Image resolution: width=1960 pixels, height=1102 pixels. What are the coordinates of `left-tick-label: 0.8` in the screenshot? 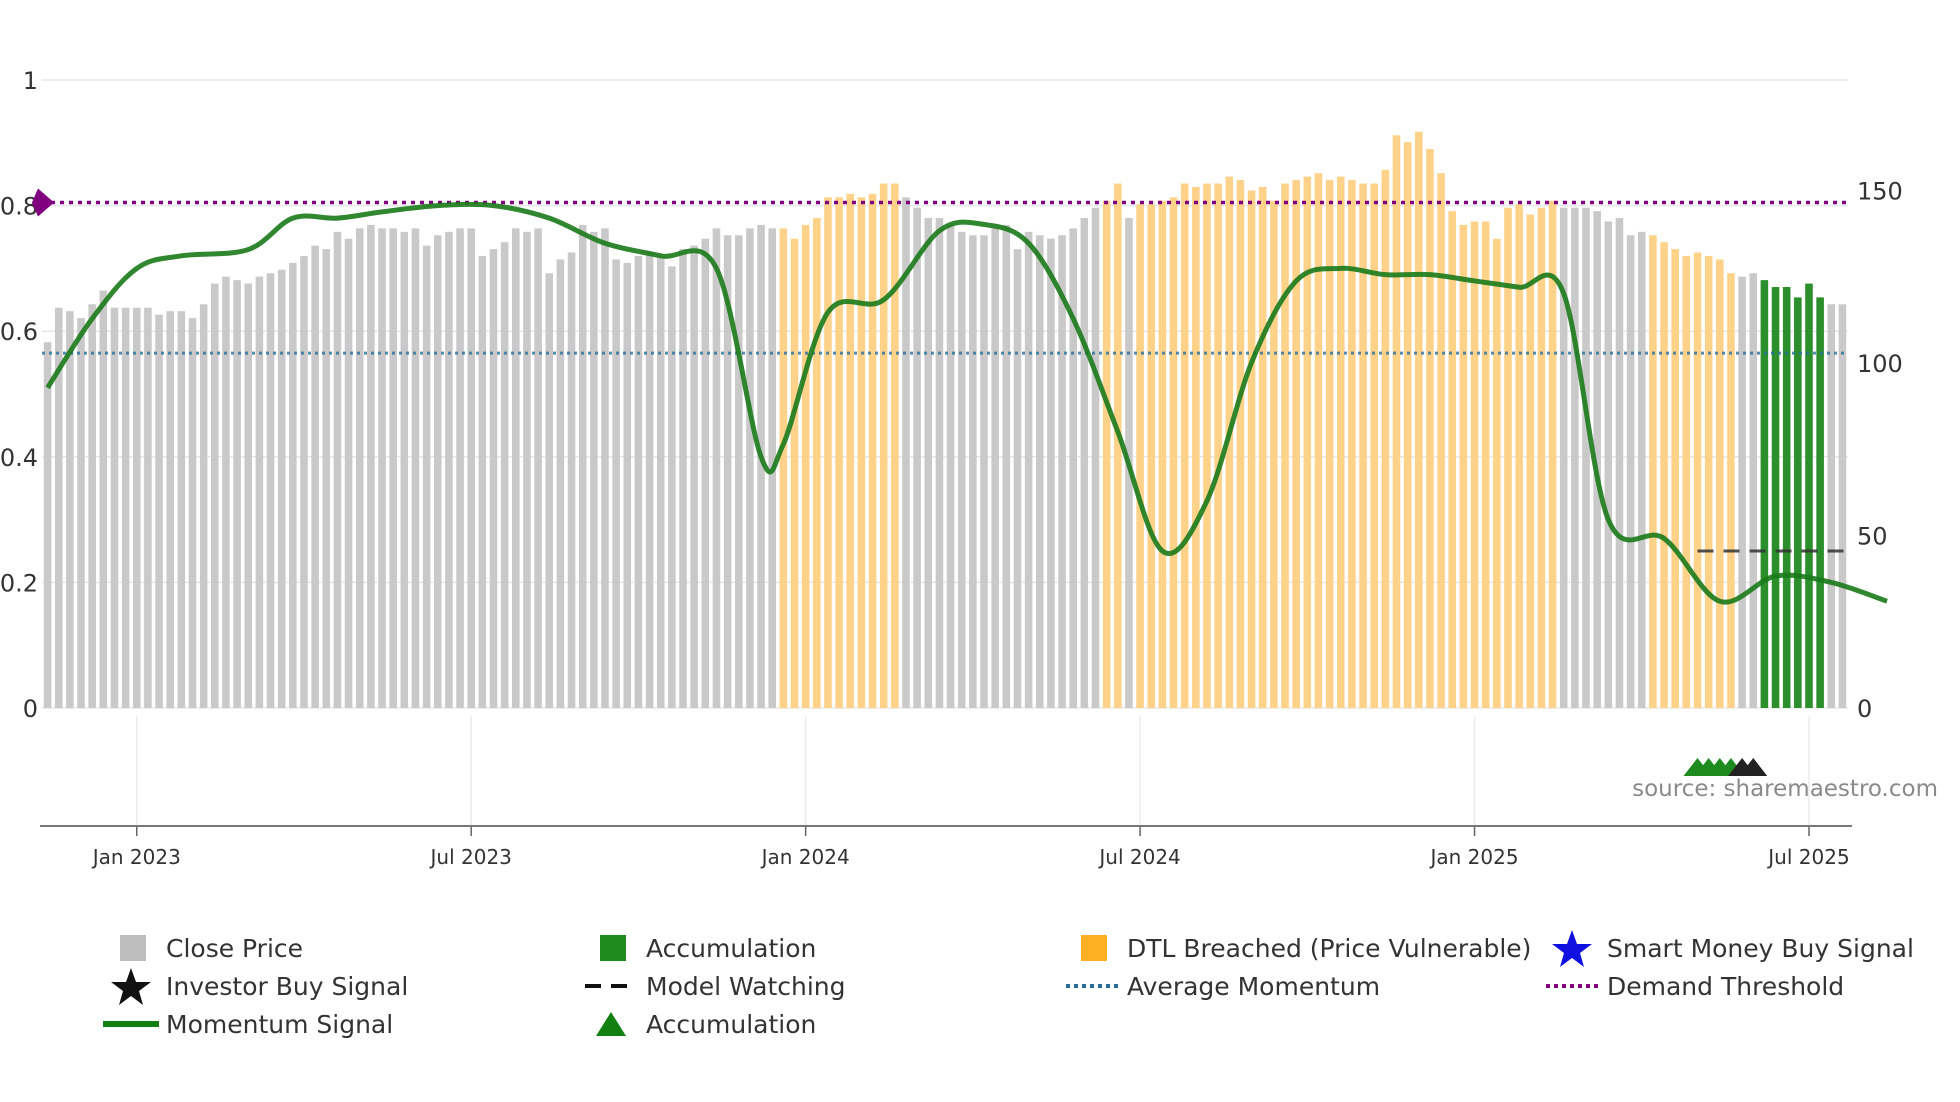 It's located at (19, 207).